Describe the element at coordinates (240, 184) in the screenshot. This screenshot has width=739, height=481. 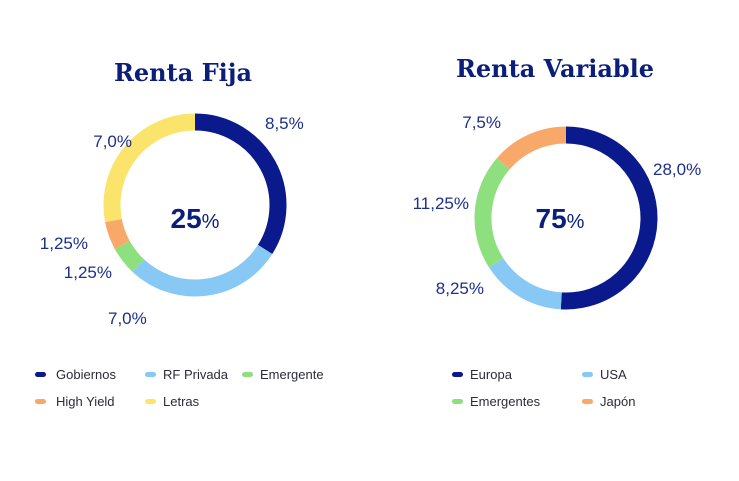
I see `donut-slice-gobiernos` at that location.